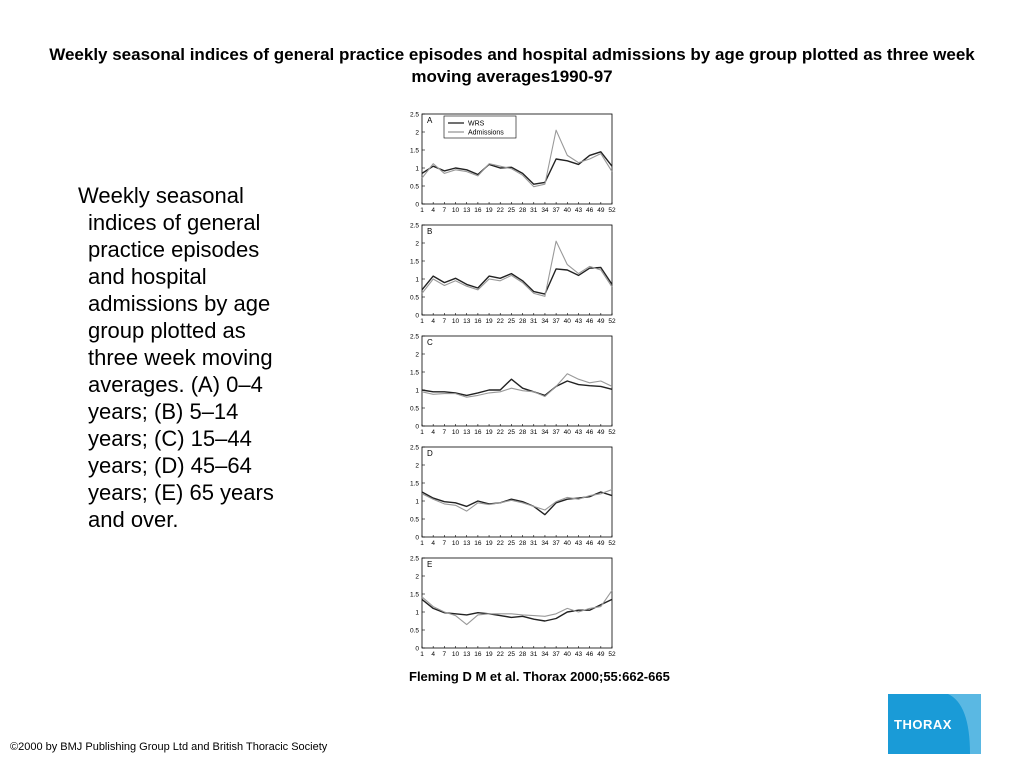 This screenshot has height=768, width=1024. Describe the element at coordinates (476, 124) in the screenshot. I see `legend-label: WRS` at that location.